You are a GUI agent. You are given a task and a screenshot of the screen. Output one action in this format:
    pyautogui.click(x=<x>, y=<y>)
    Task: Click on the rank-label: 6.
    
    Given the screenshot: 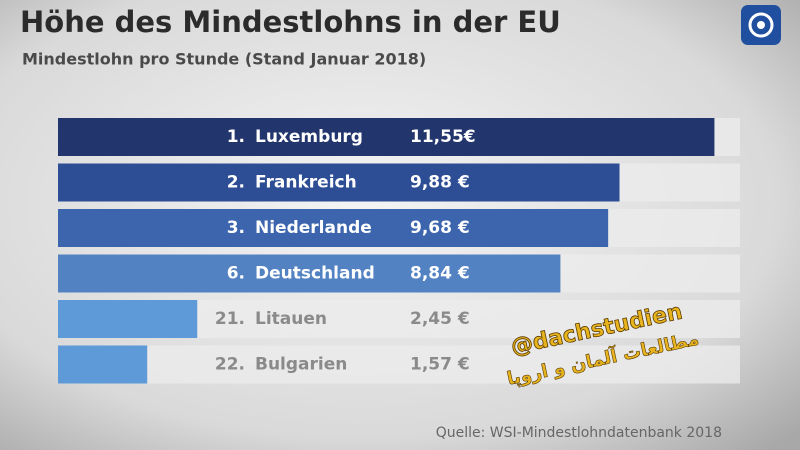 What is the action you would take?
    pyautogui.click(x=236, y=274)
    